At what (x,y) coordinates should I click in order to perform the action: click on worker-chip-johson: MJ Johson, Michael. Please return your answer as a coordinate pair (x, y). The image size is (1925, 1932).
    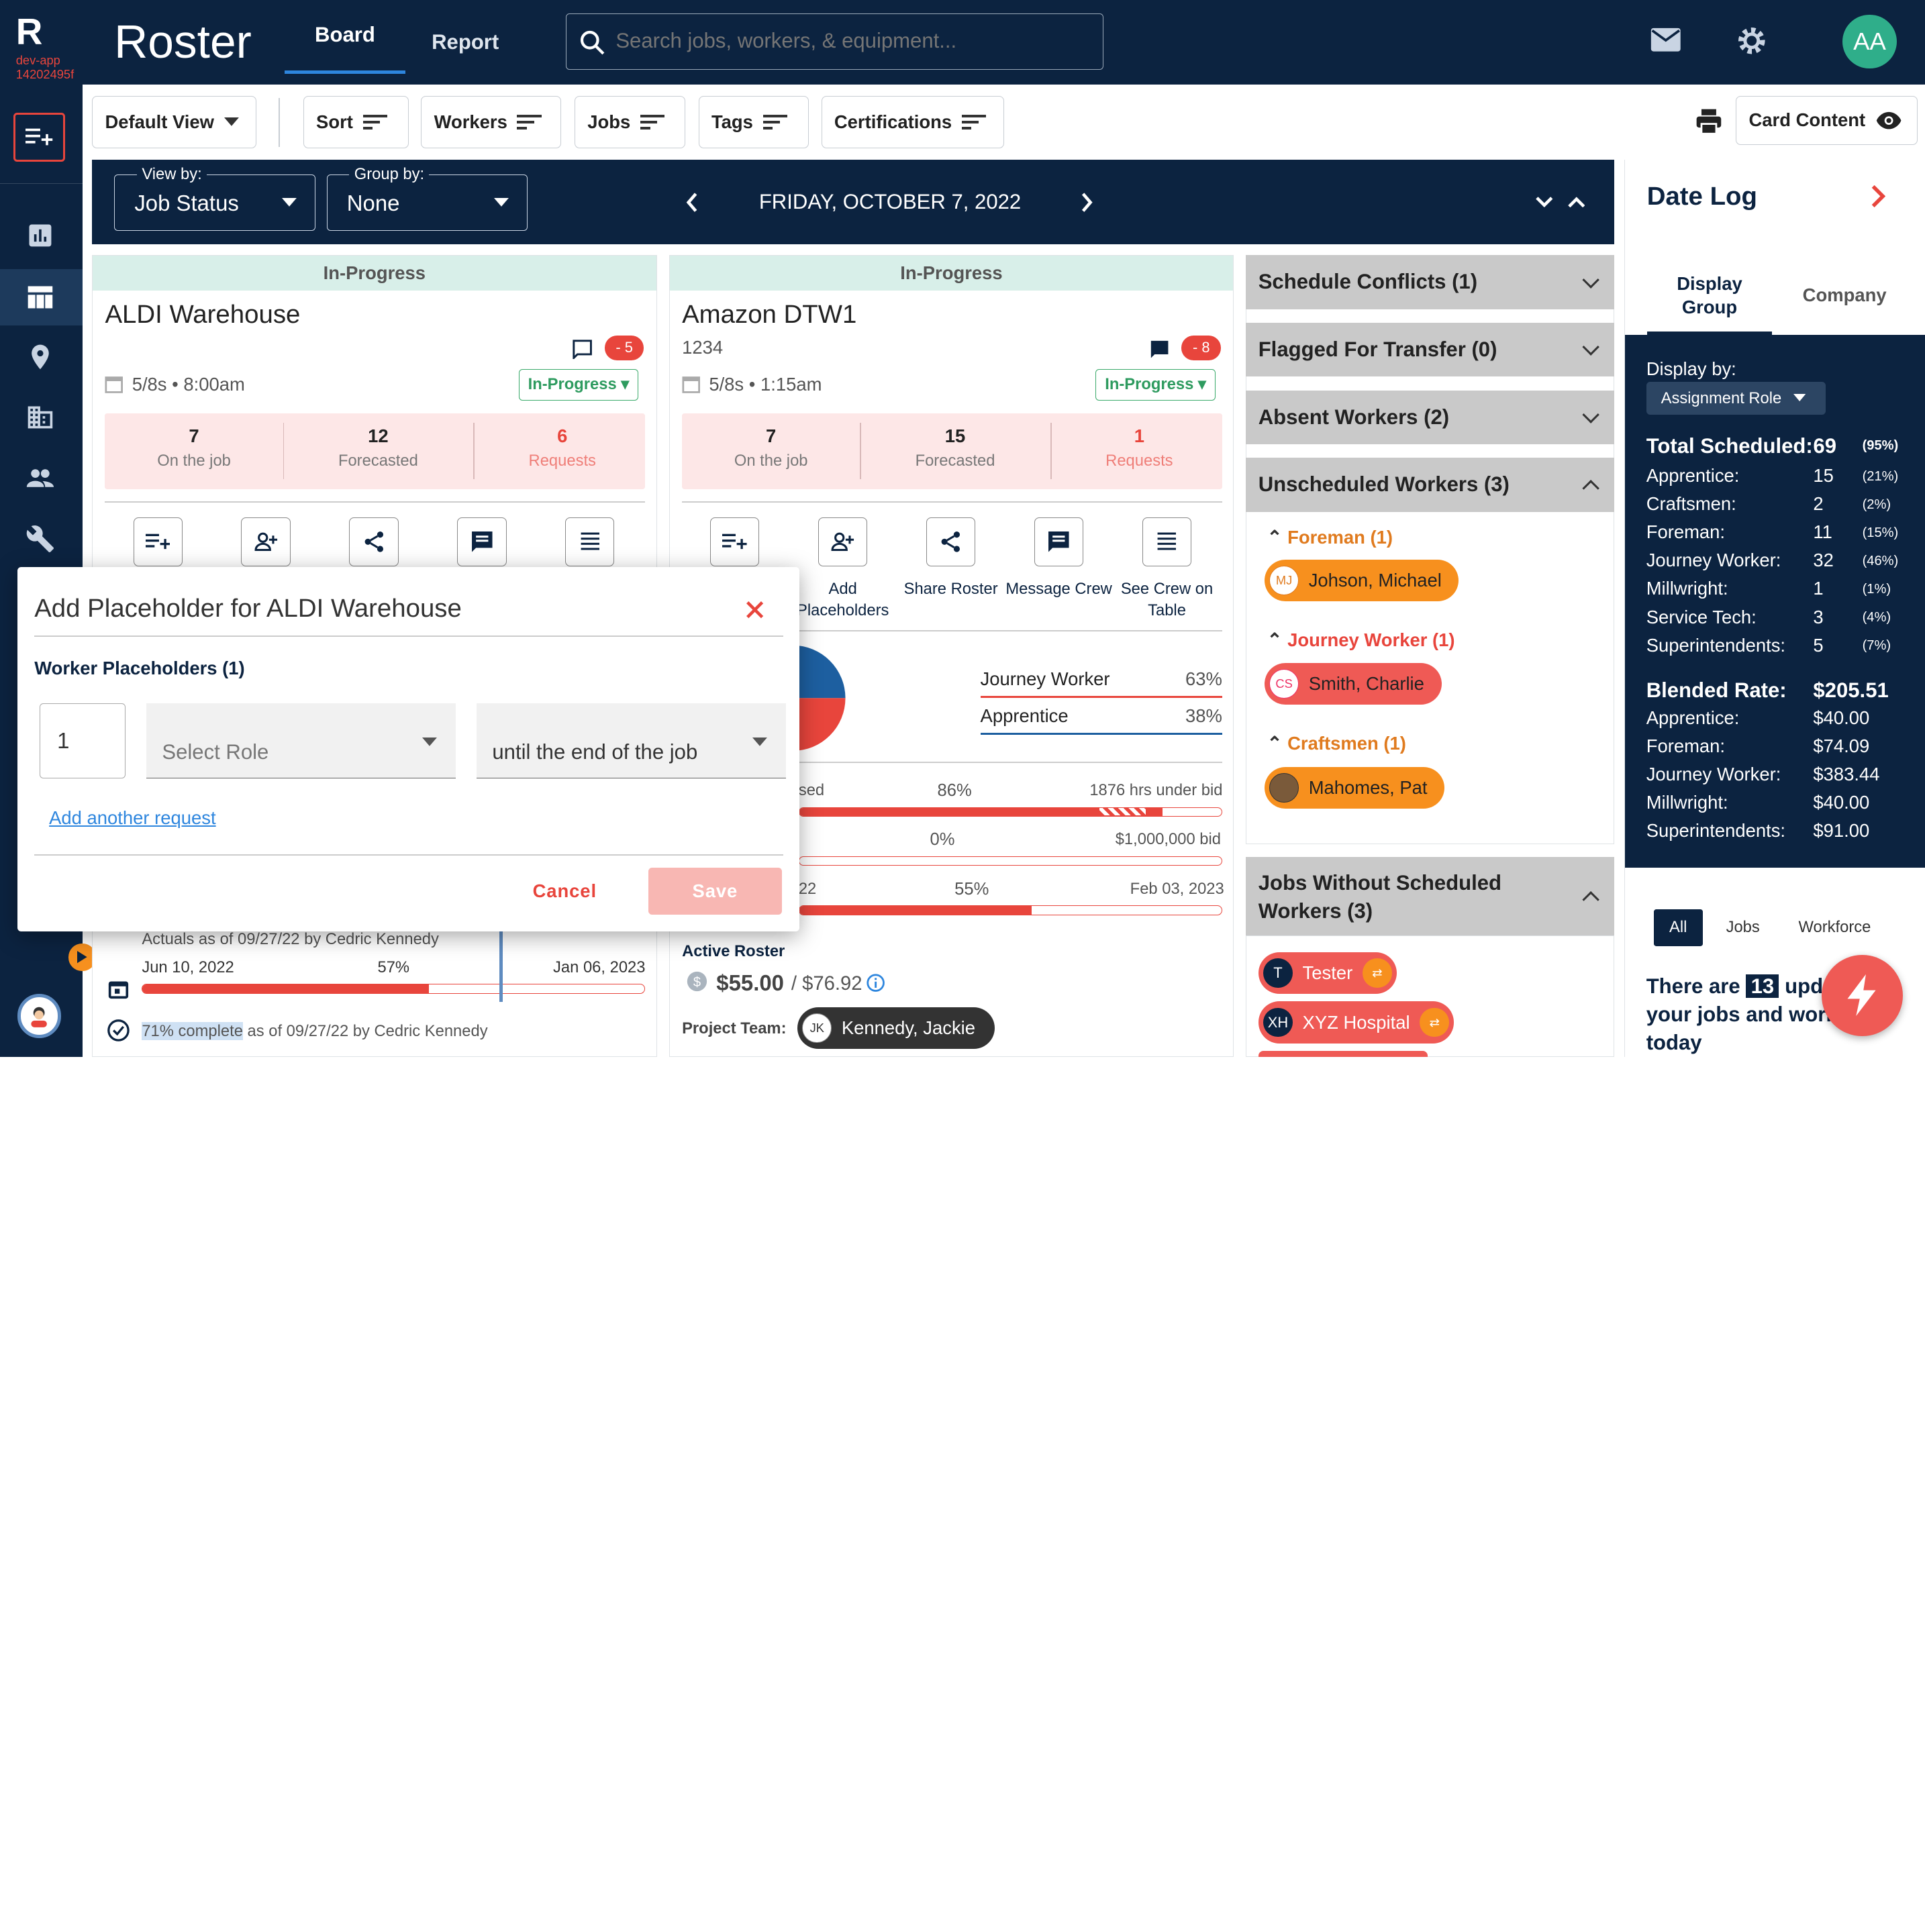
    Looking at the image, I should click on (1361, 581).